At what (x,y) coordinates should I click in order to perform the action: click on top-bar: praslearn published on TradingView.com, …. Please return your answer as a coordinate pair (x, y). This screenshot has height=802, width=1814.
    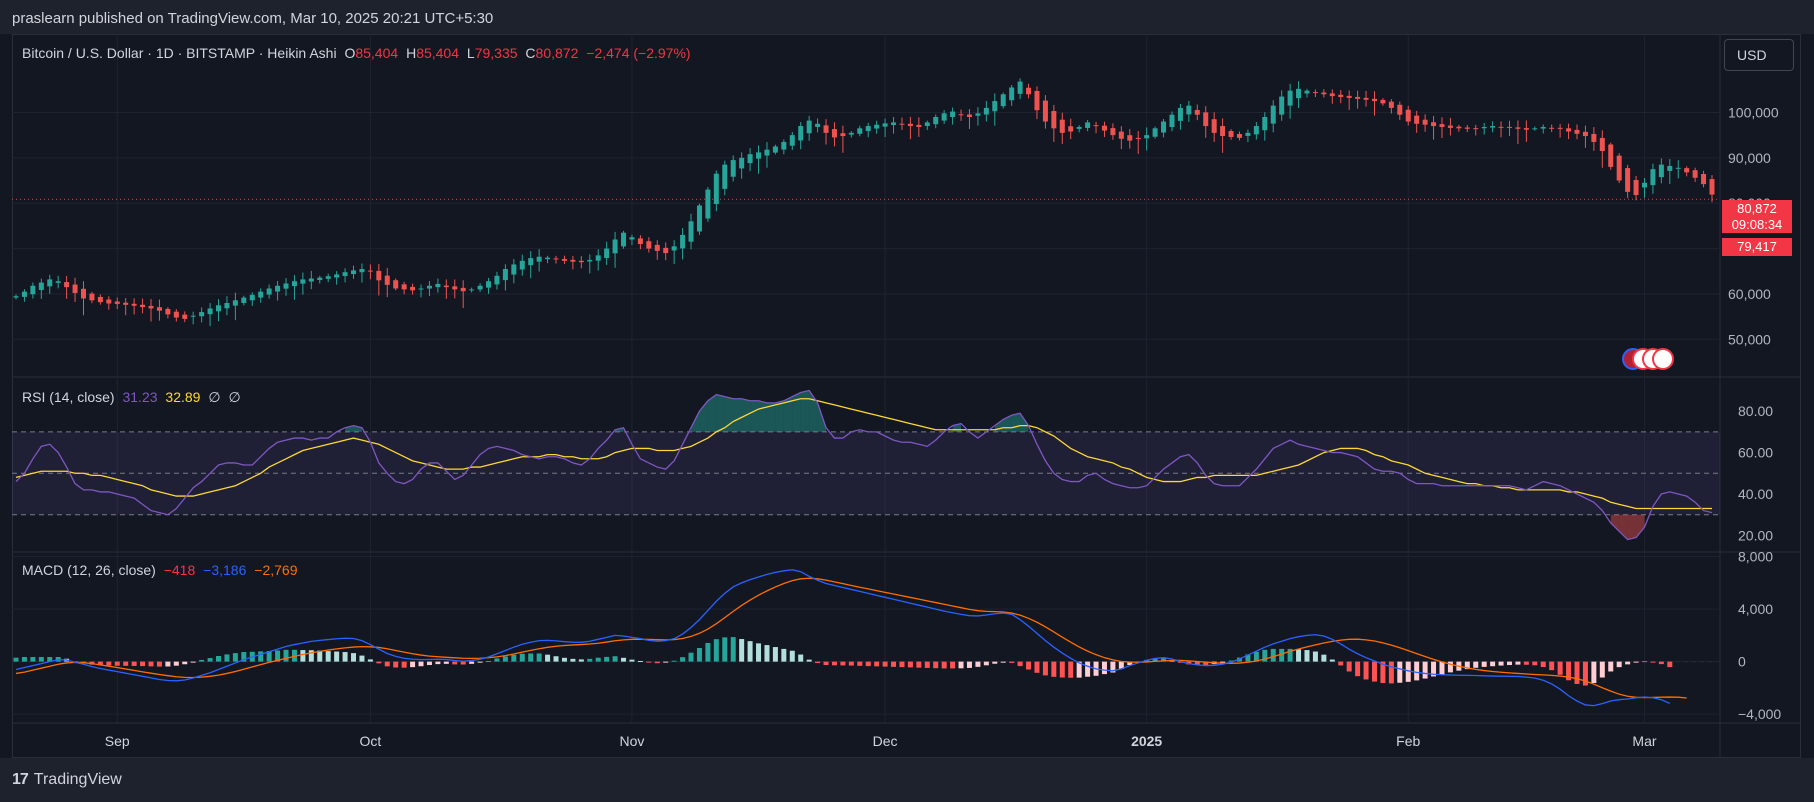
    Looking at the image, I should click on (907, 17).